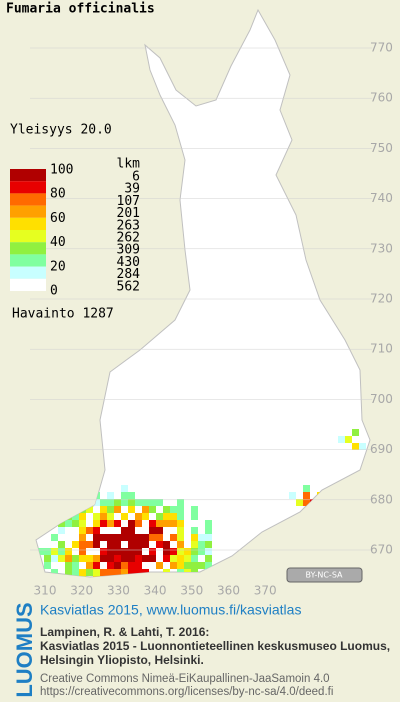 This screenshot has height=702, width=400. What do you see at coordinates (381, 499) in the screenshot?
I see `y-axis-label: 680` at bounding box center [381, 499].